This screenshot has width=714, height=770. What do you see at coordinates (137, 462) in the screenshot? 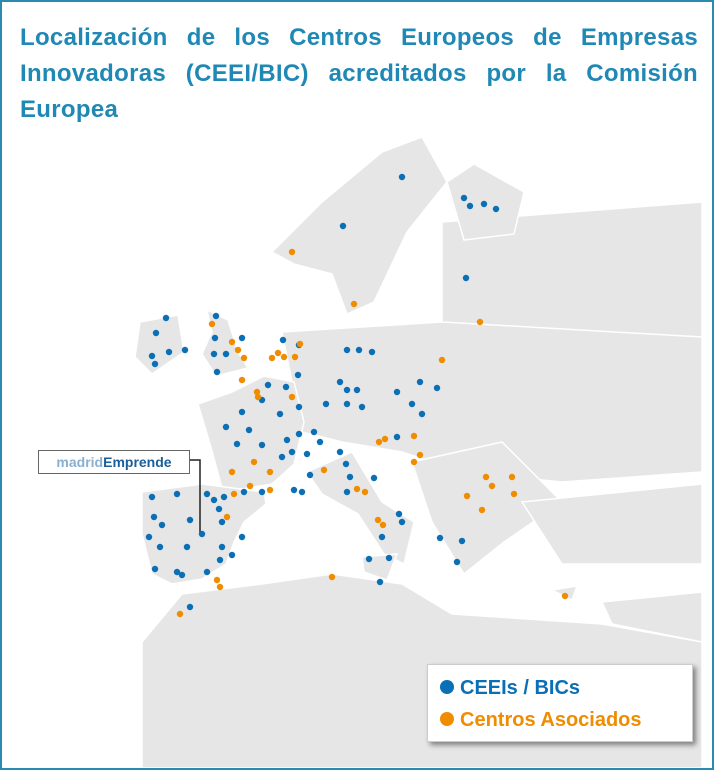
I see `callout-part: Emprende` at bounding box center [137, 462].